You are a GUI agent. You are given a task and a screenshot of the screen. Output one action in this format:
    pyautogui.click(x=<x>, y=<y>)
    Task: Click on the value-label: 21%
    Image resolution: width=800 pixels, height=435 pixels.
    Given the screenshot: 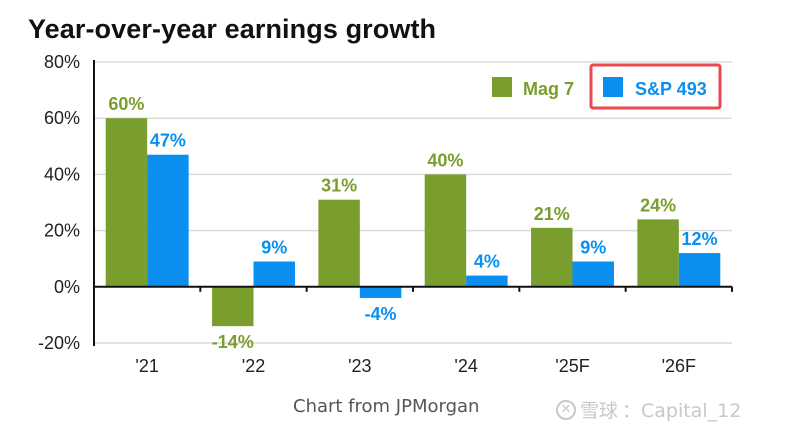 What is the action you would take?
    pyautogui.click(x=552, y=214)
    